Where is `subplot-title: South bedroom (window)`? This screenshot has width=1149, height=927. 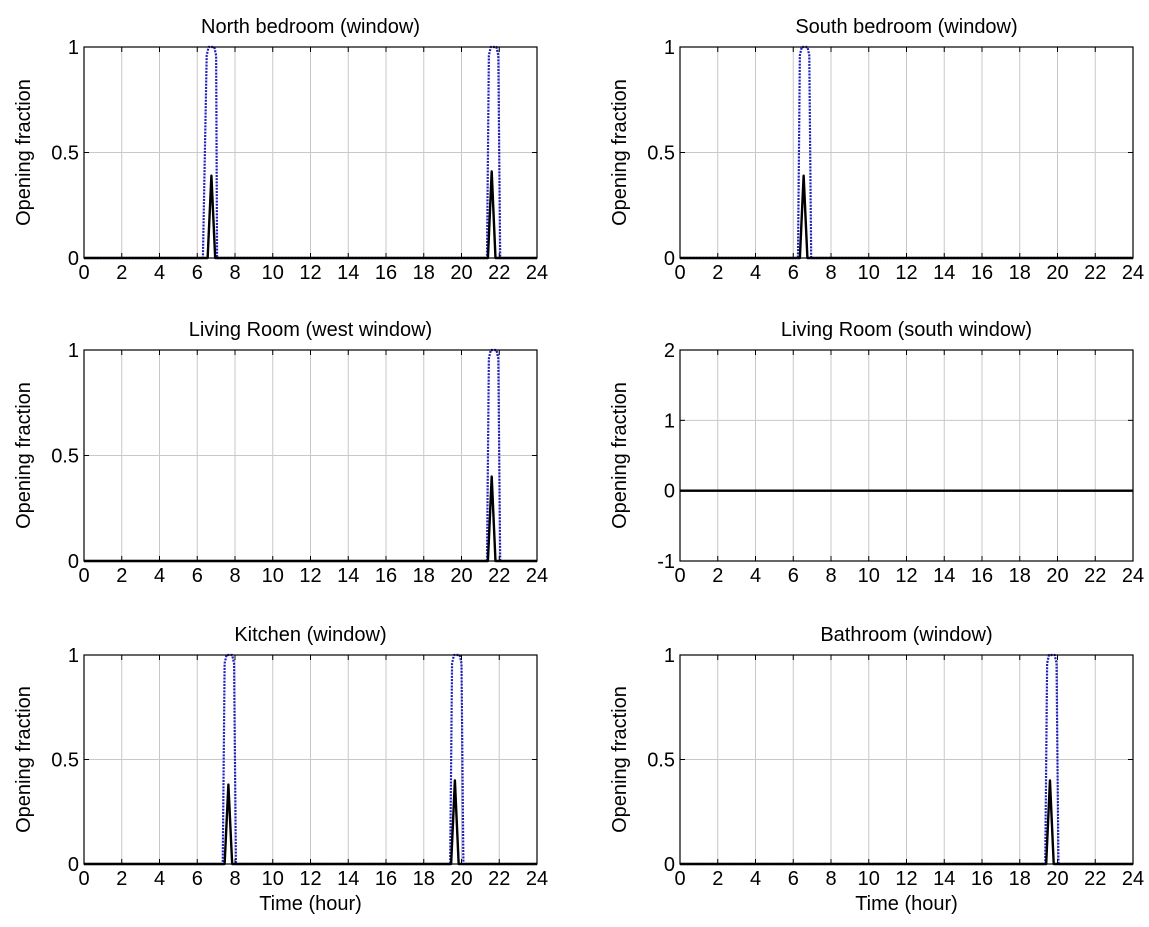
subplot-title: South bedroom (window) is located at coordinates (906, 27).